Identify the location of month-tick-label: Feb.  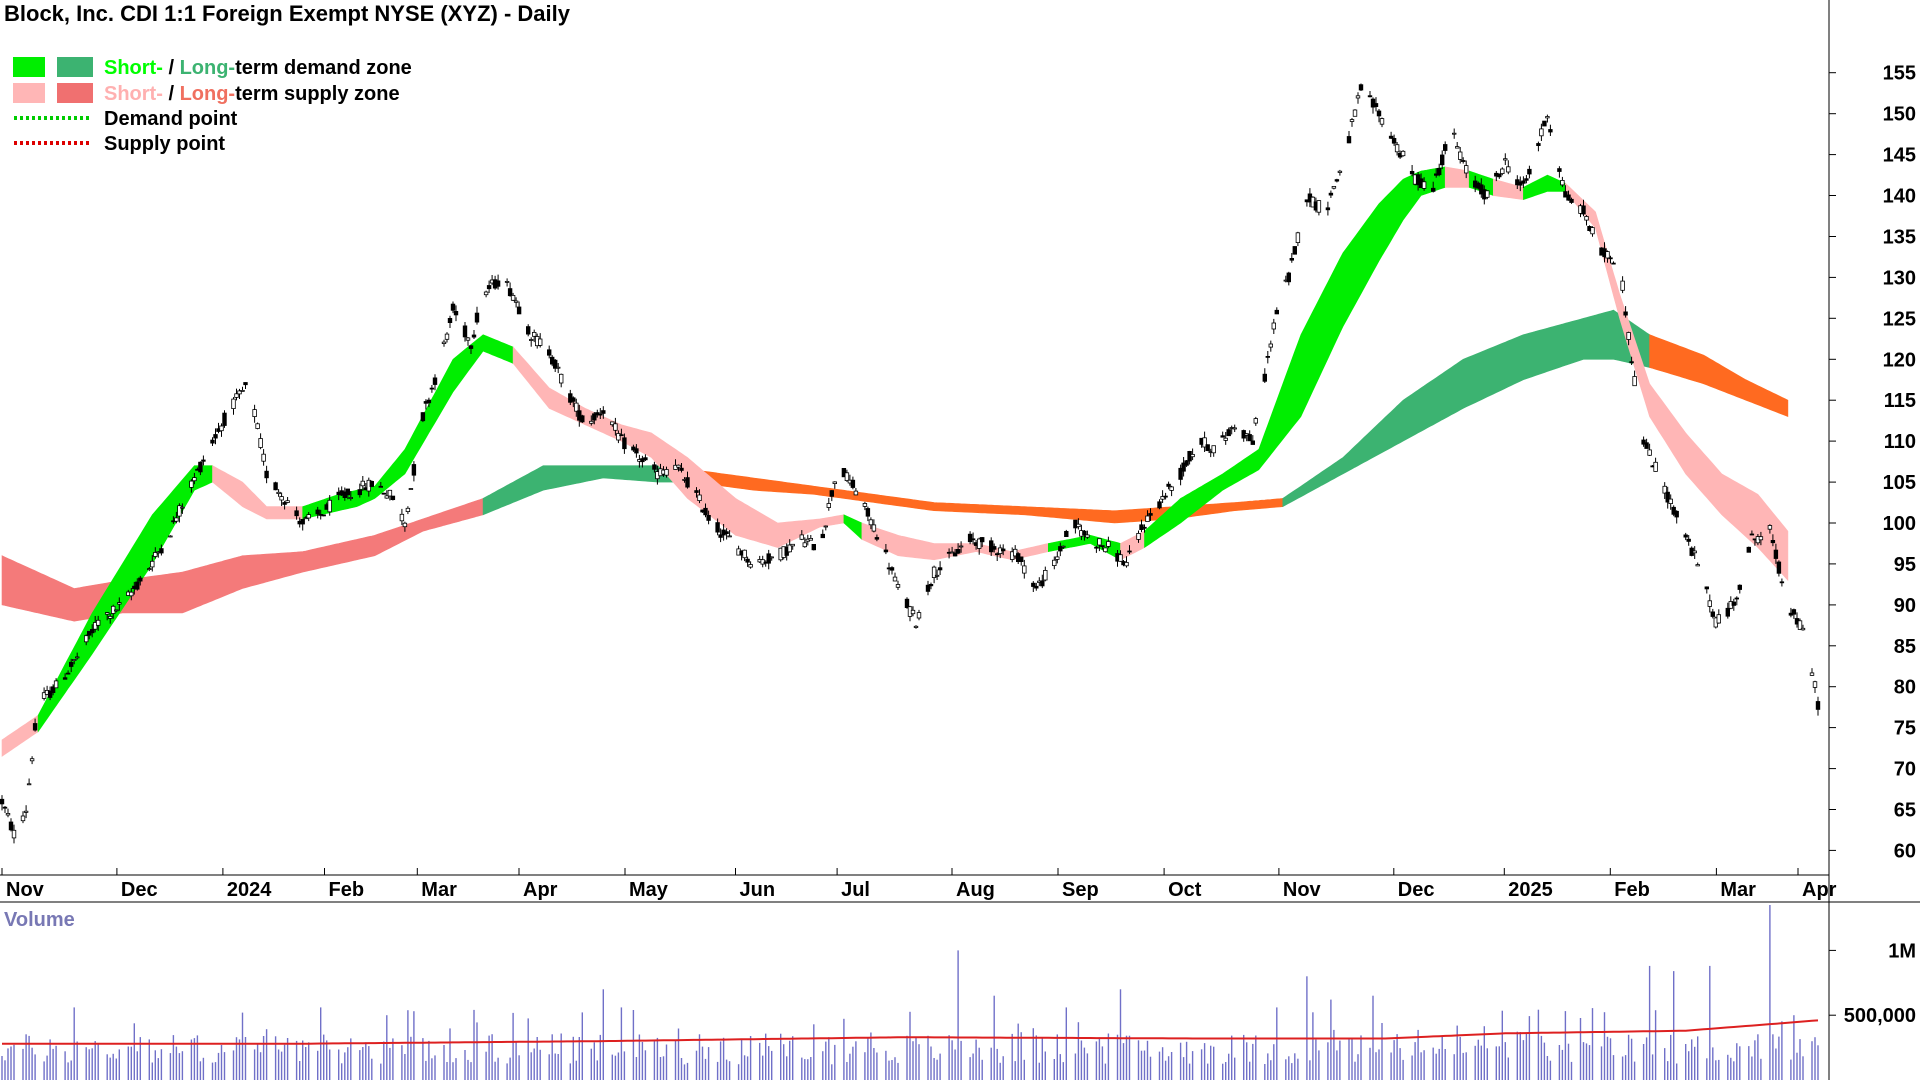
(347, 890).